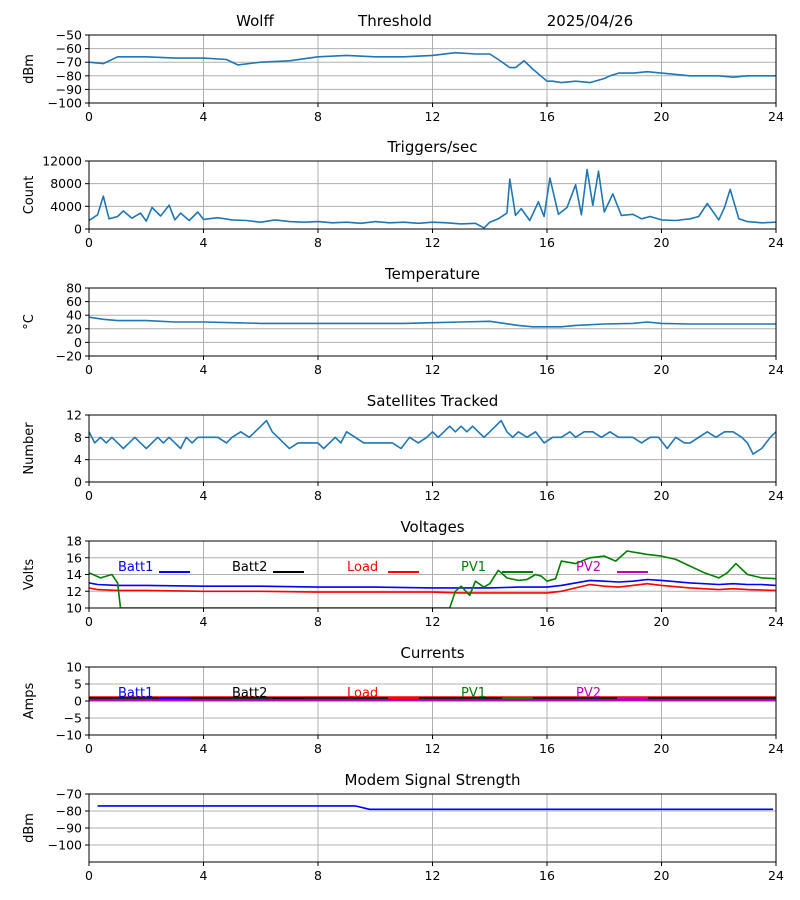  What do you see at coordinates (473, 693) in the screenshot?
I see `legend-label-pv1: PV1` at bounding box center [473, 693].